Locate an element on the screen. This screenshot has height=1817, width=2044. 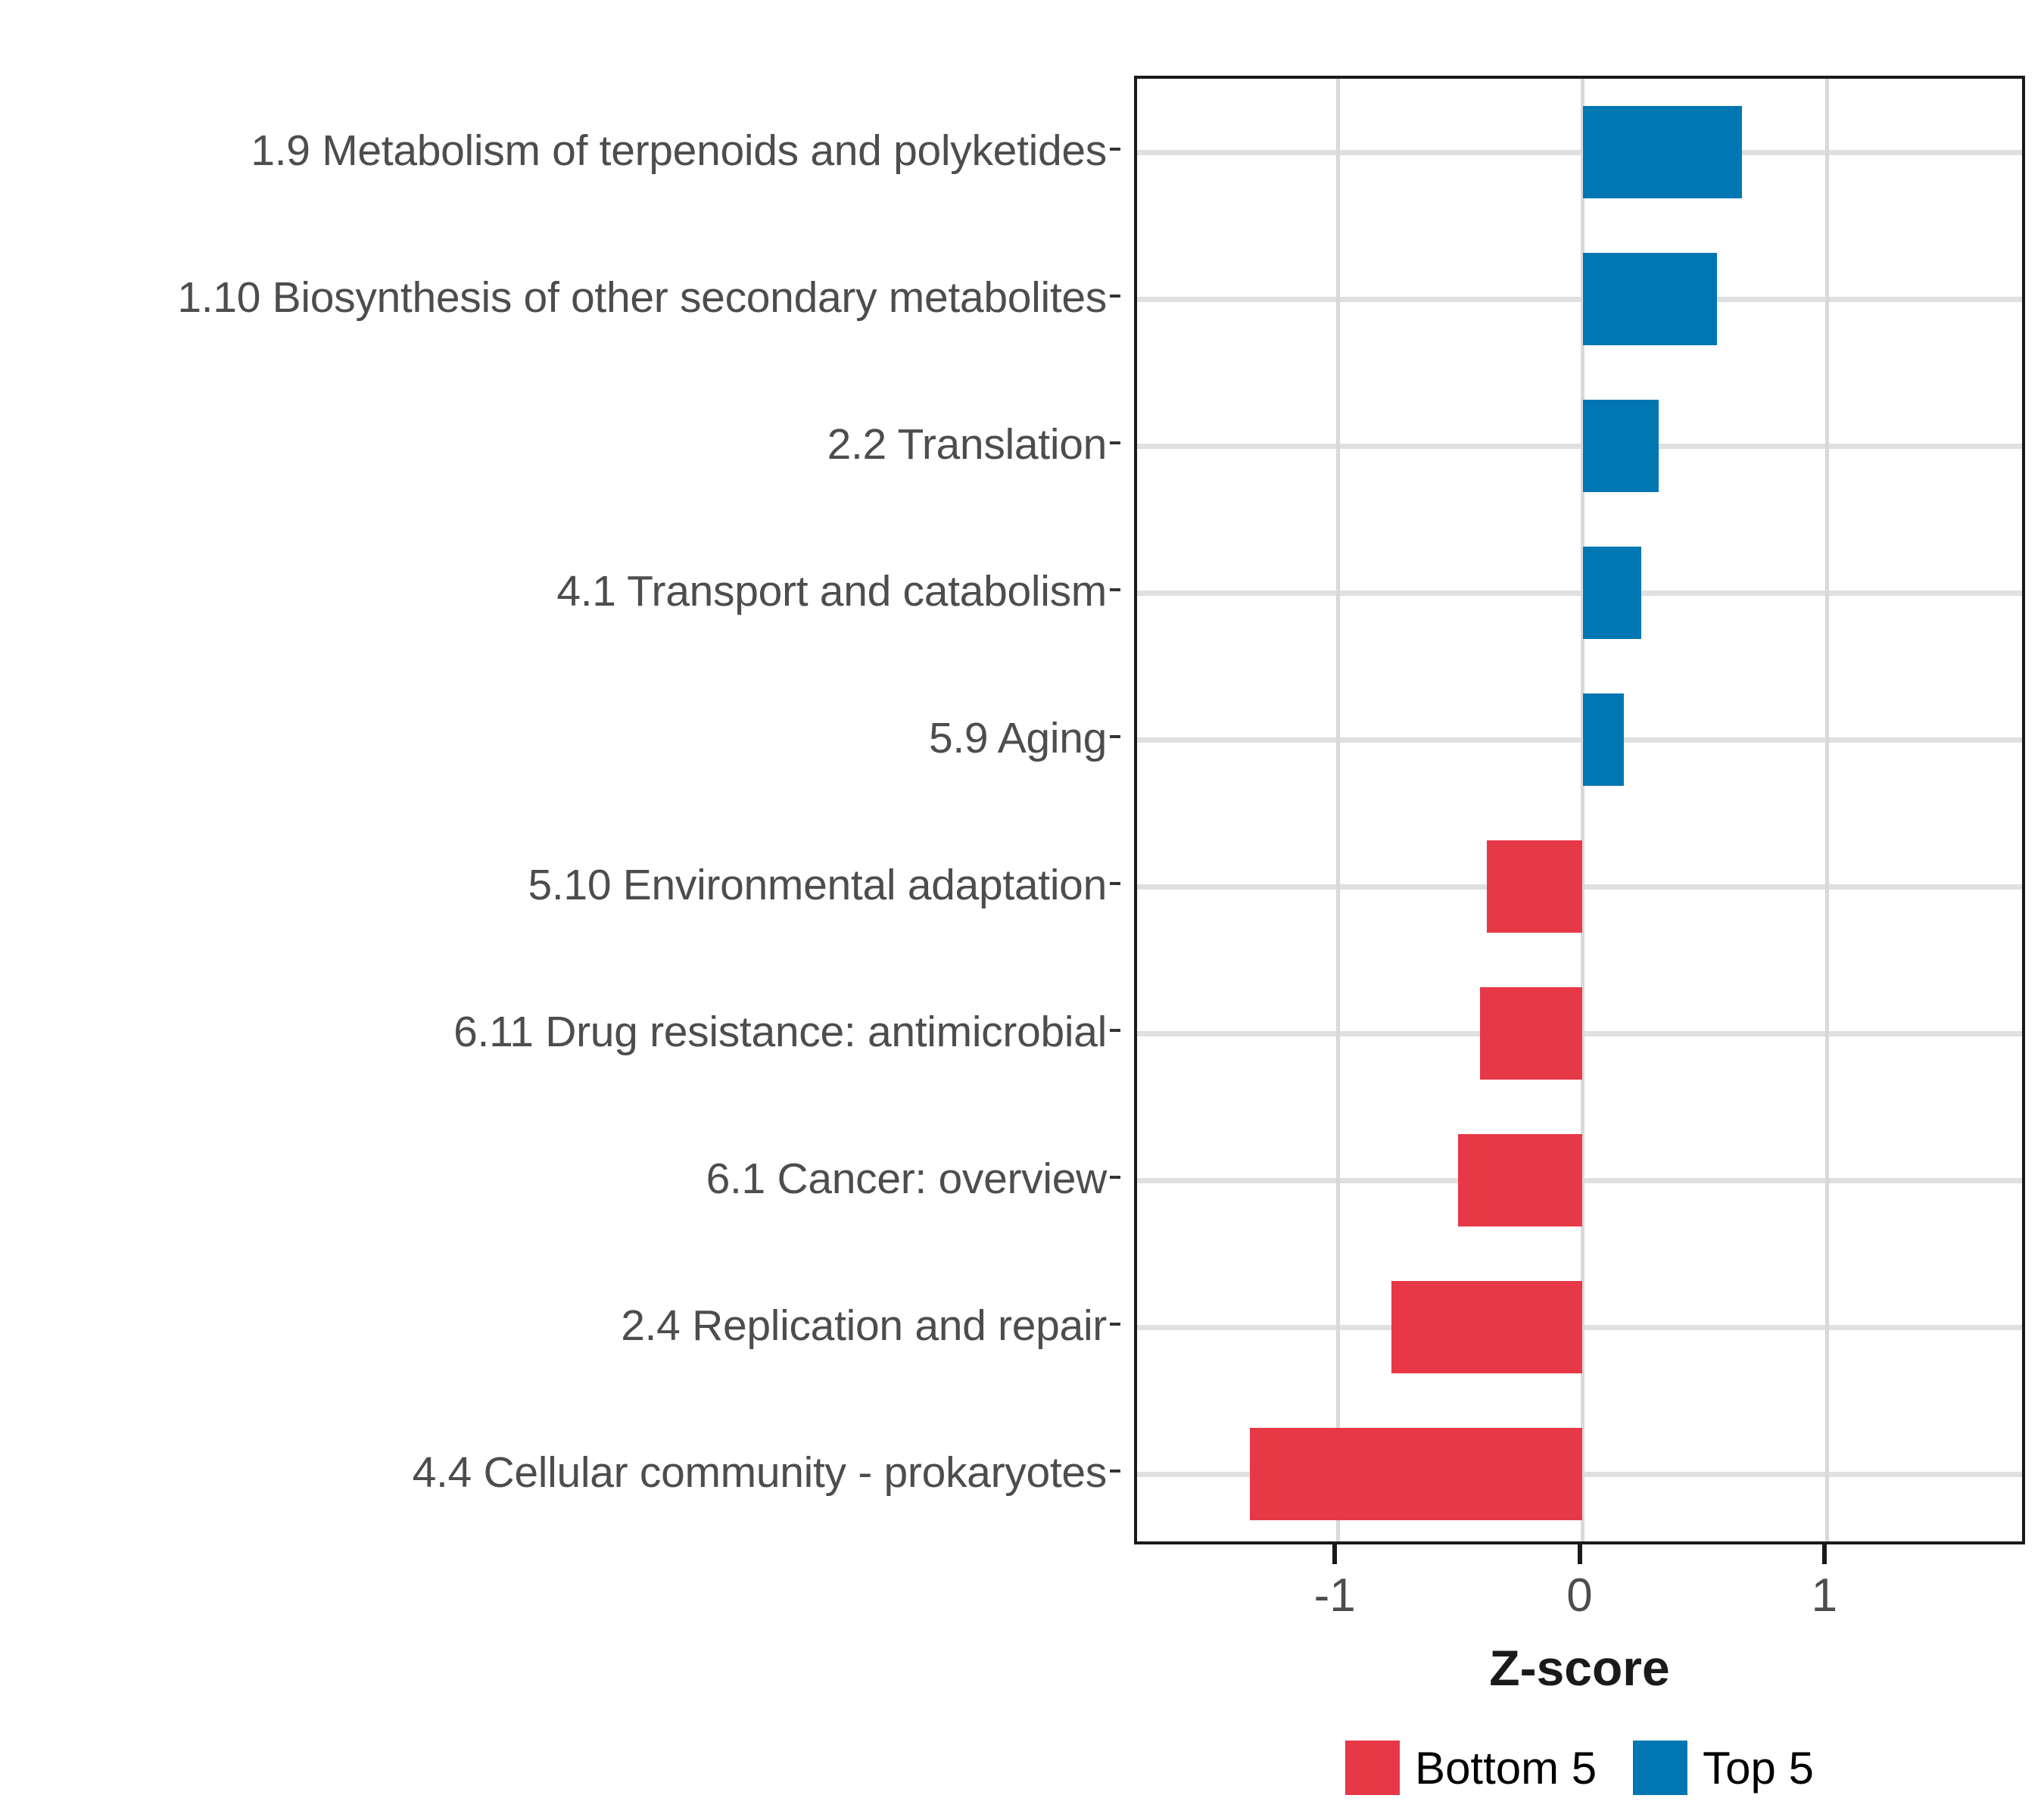
x-axis-tick-label: 0 is located at coordinates (1579, 1595).